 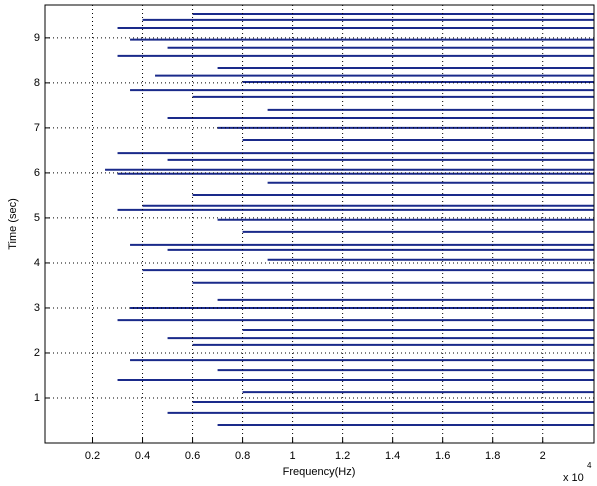 What do you see at coordinates (37, 83) in the screenshot?
I see `y-tick-label: 8` at bounding box center [37, 83].